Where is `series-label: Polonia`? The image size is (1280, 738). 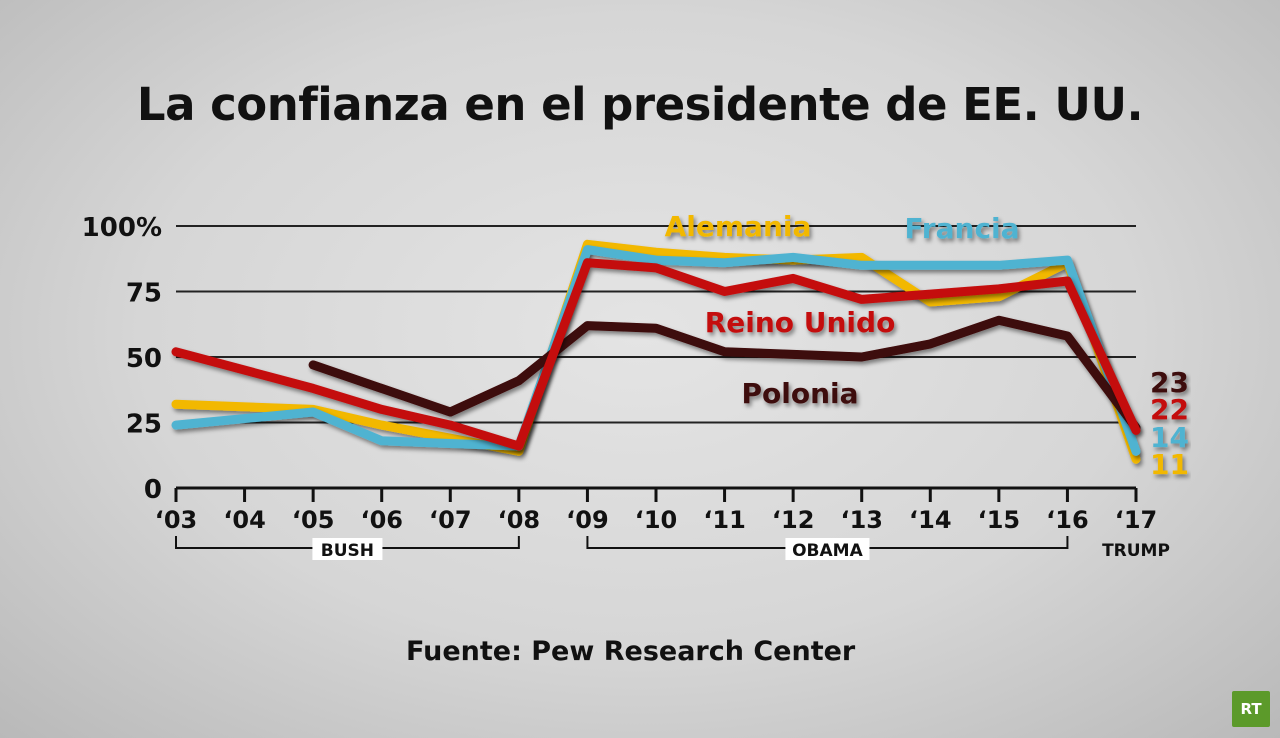 series-label: Polonia is located at coordinates (799, 393).